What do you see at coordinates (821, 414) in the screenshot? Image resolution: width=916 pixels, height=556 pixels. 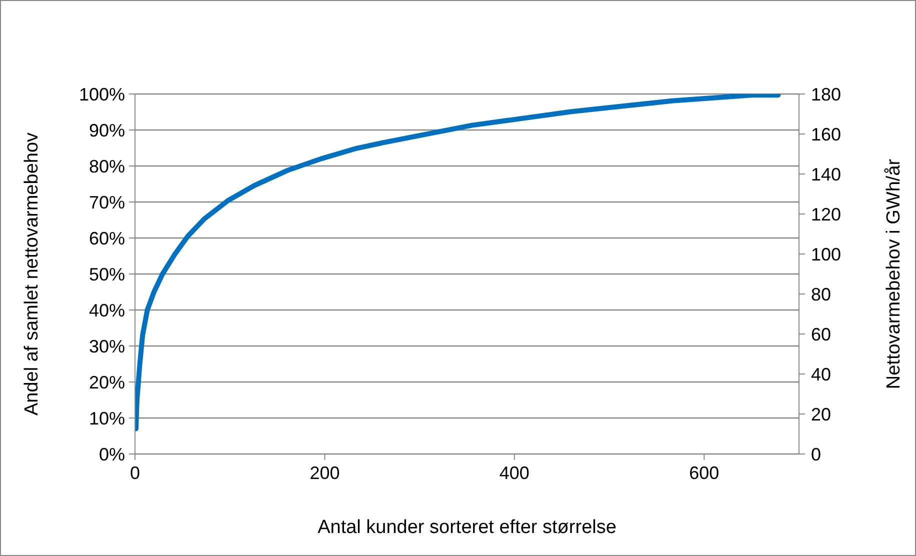 I see `y2-tick-label: 20` at bounding box center [821, 414].